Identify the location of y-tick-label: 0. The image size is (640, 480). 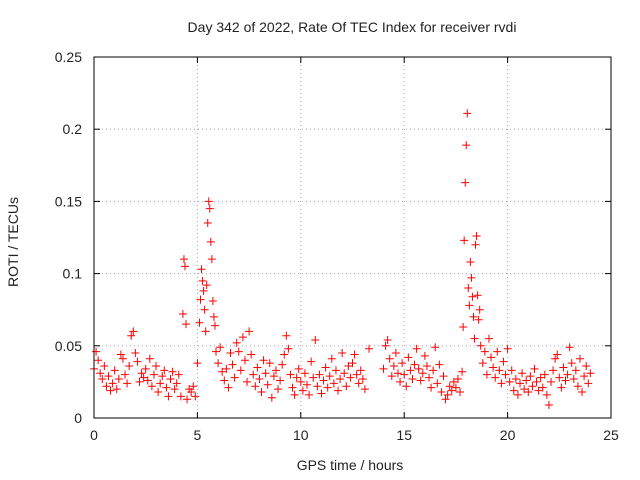
(78, 418).